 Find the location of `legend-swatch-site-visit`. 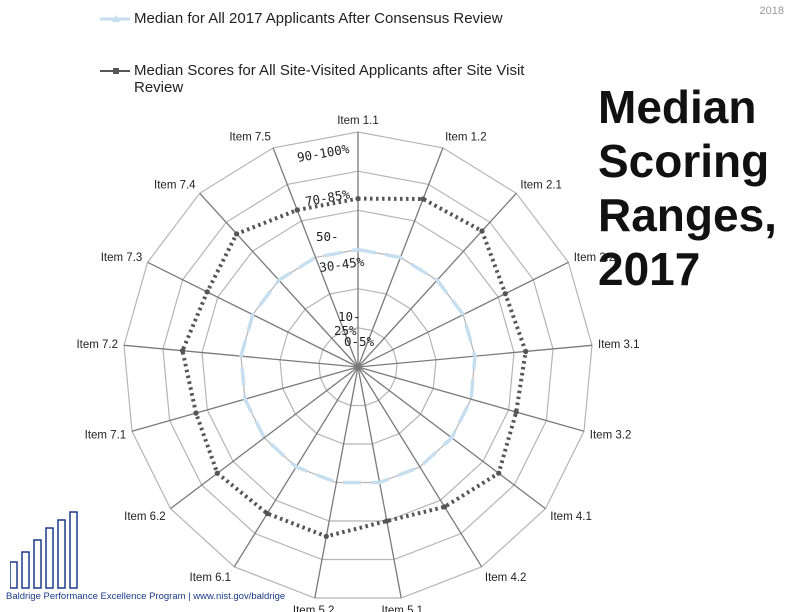

legend-swatch-site-visit is located at coordinates (115, 71).